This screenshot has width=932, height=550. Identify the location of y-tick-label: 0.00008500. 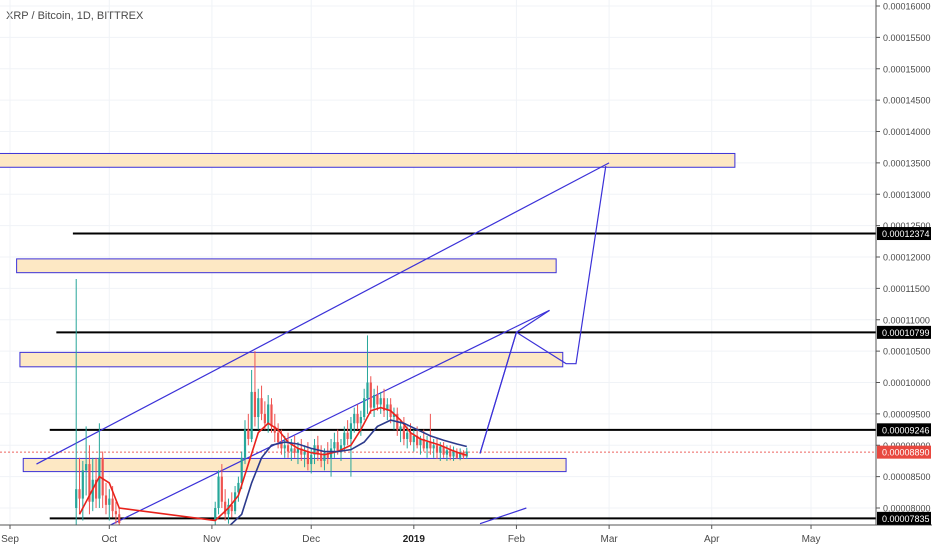
(907, 477).